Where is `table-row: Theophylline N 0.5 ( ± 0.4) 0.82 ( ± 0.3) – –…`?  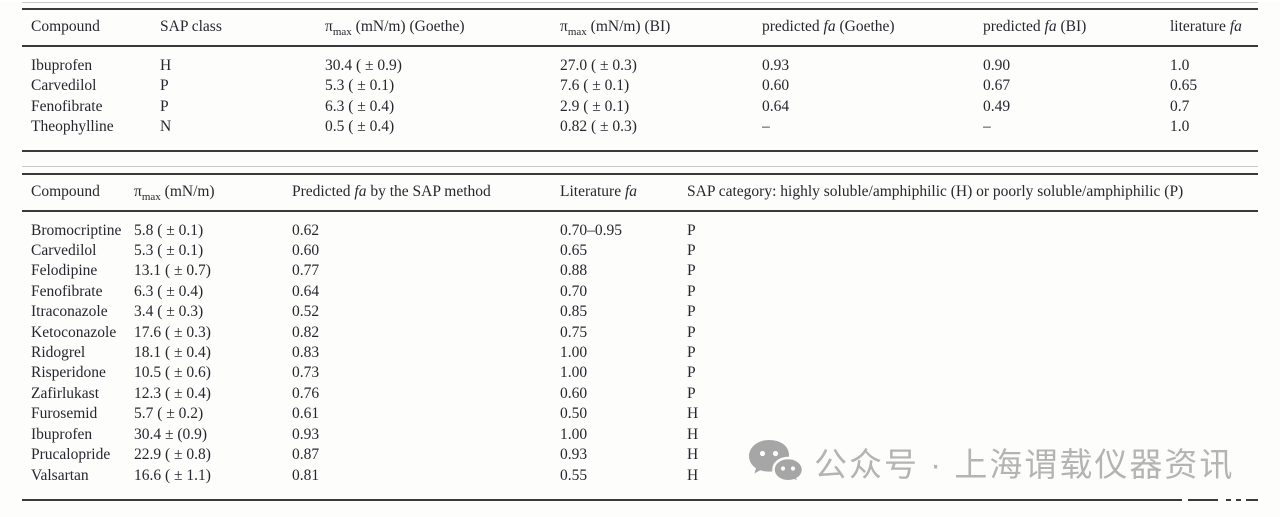
table-row: Theophylline N 0.5 ( ± 0.4) 0.82 ( ± 0.3) – –… is located at coordinates (640, 133).